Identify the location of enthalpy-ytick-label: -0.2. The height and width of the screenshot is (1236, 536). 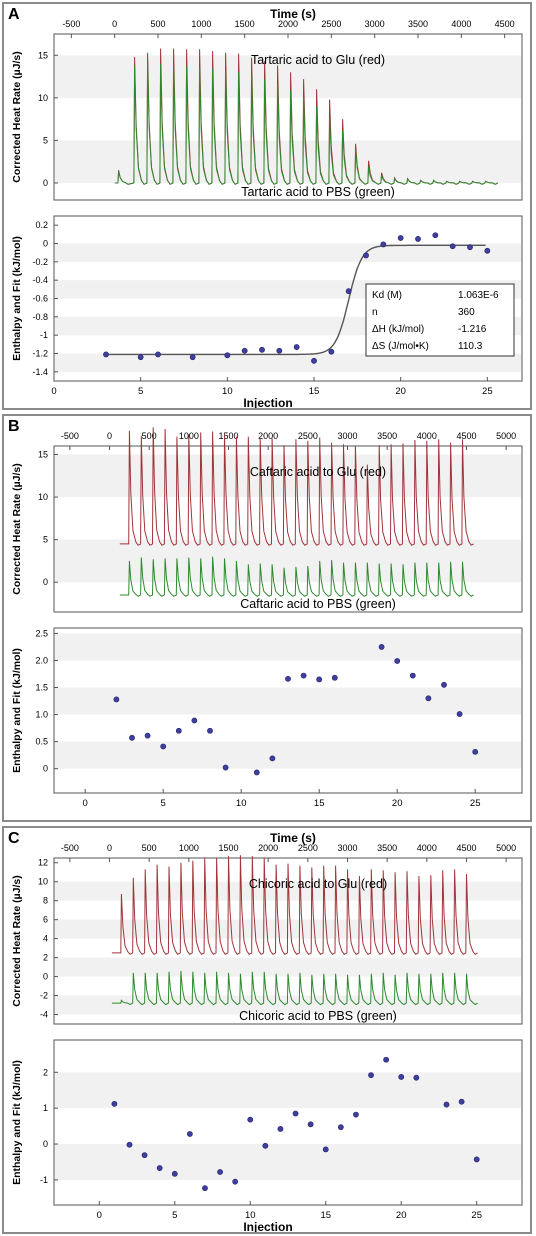
(40, 262).